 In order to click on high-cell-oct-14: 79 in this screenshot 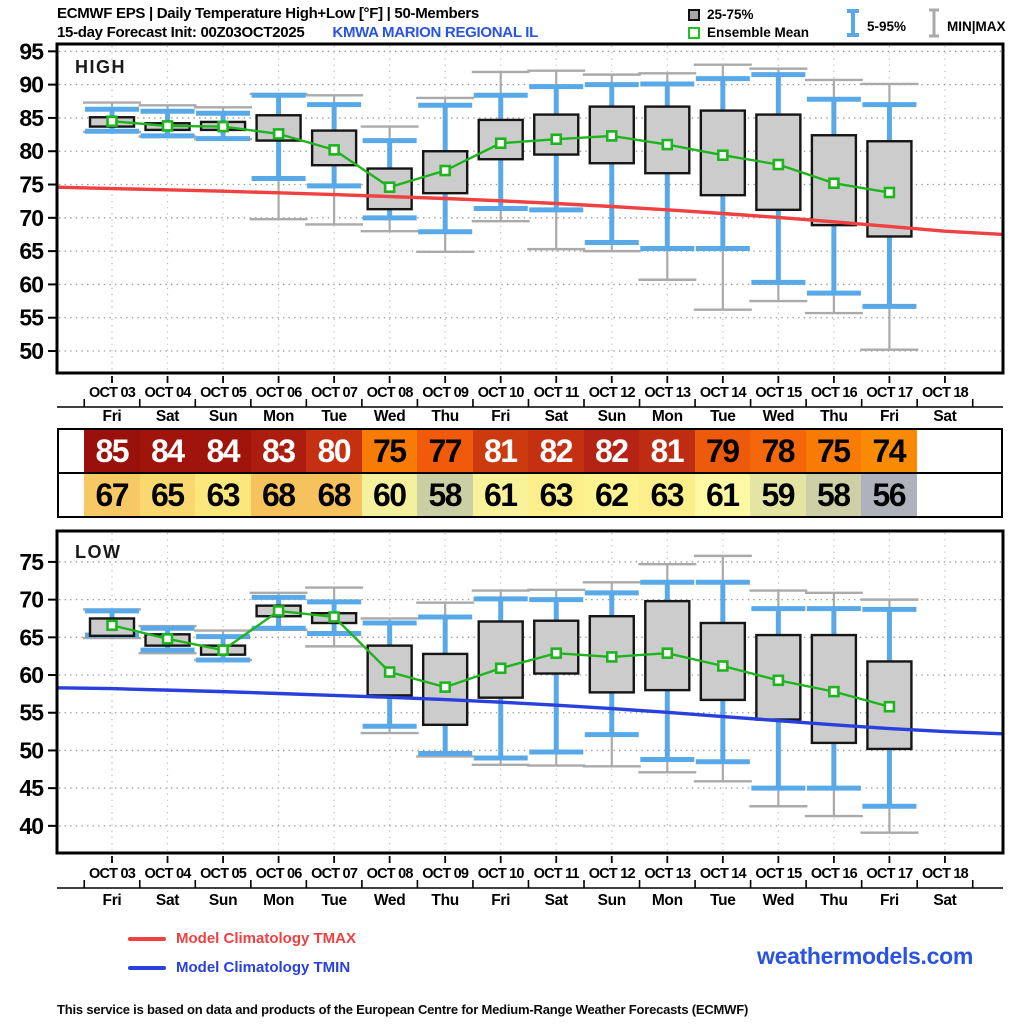, I will do `click(722, 451)`.